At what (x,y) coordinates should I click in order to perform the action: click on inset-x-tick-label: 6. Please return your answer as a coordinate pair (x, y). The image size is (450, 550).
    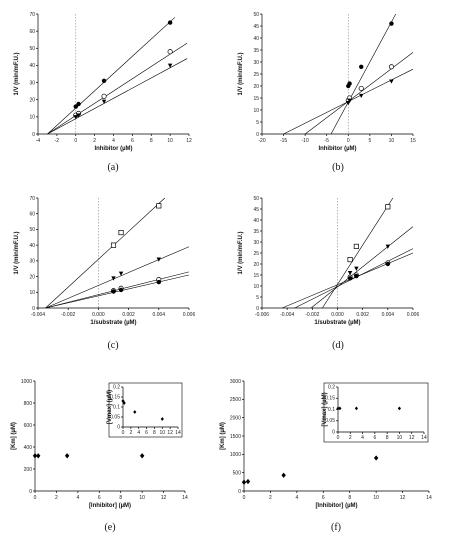
    Looking at the image, I should click on (374, 438).